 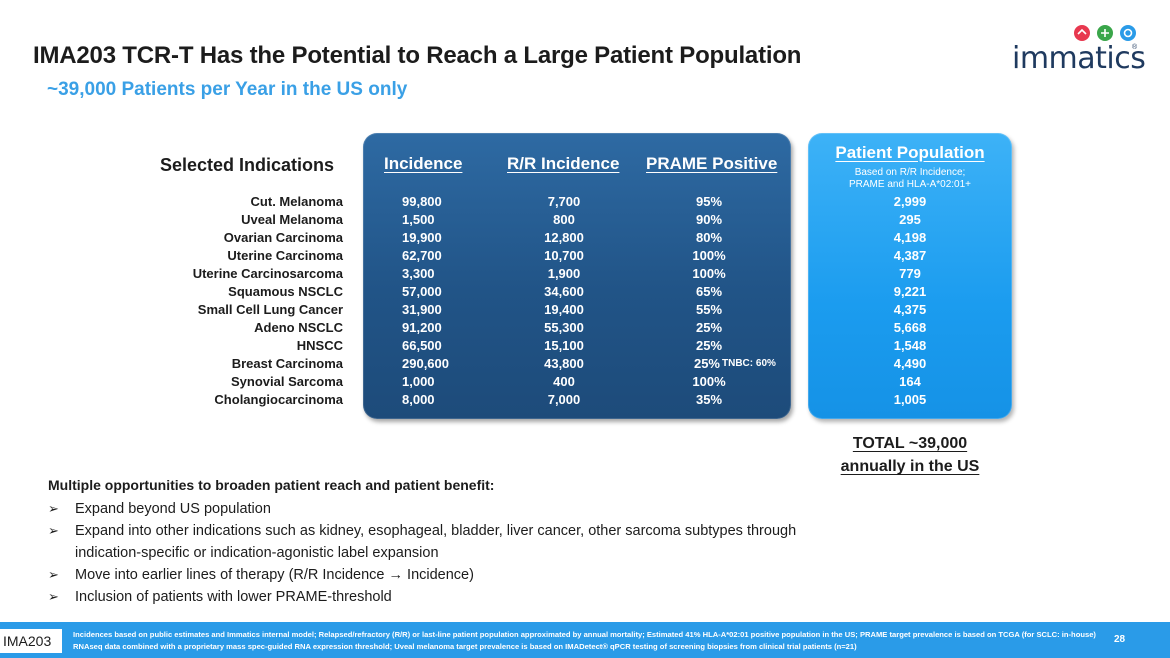 What do you see at coordinates (910, 201) in the screenshot?
I see `patient-population-value: 2,999` at bounding box center [910, 201].